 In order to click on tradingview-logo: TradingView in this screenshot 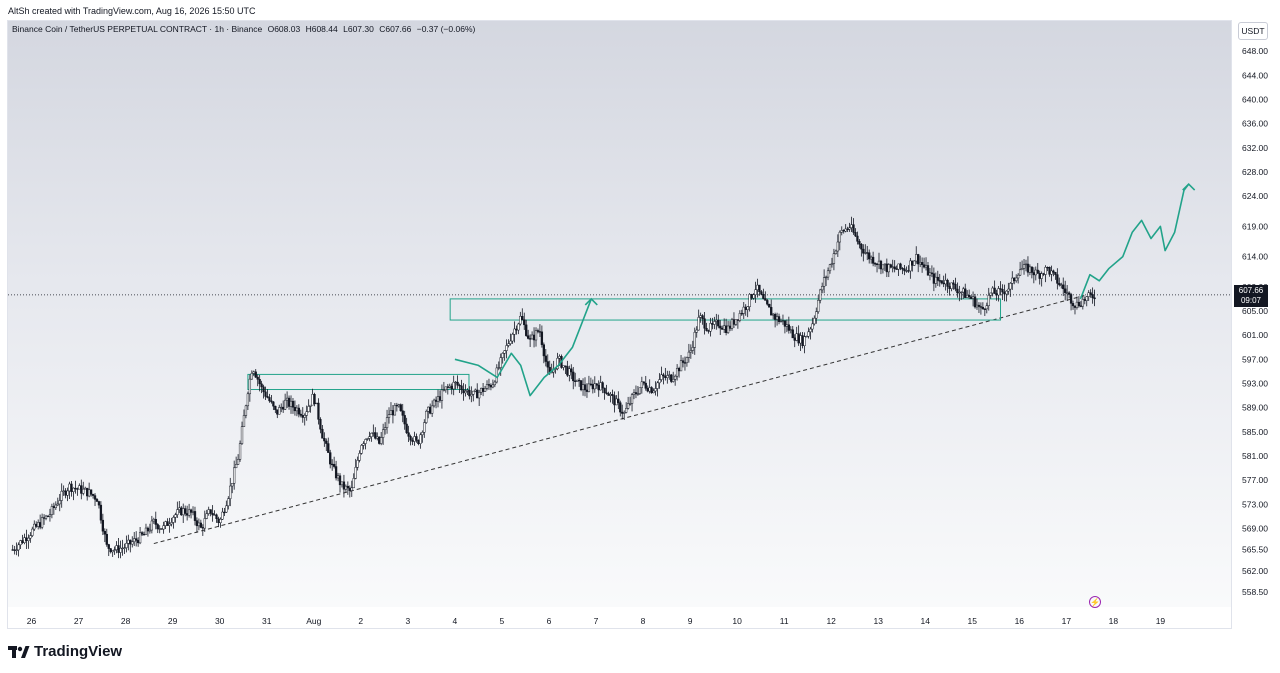, I will do `click(65, 651)`.